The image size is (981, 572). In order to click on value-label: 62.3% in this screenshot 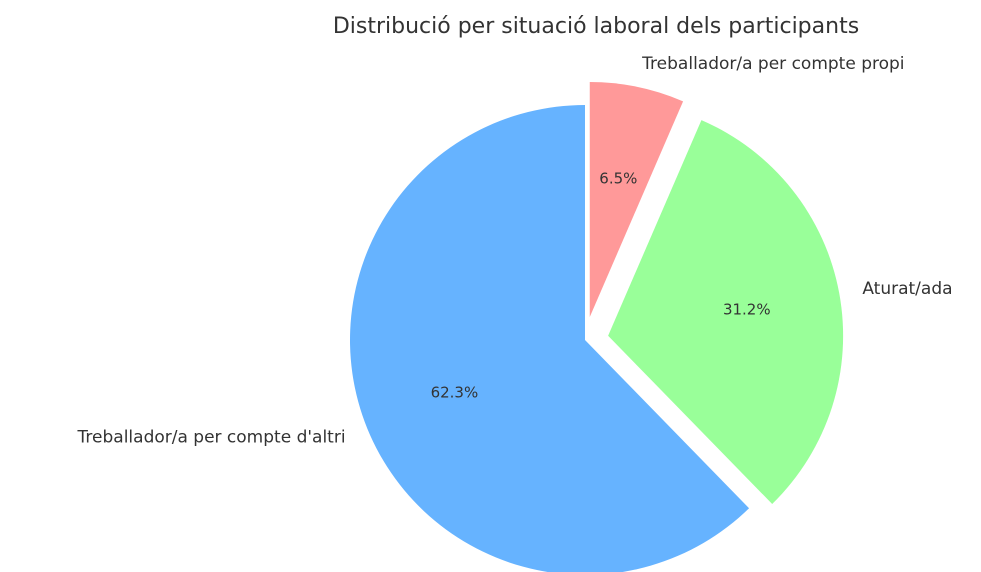, I will do `click(455, 393)`.